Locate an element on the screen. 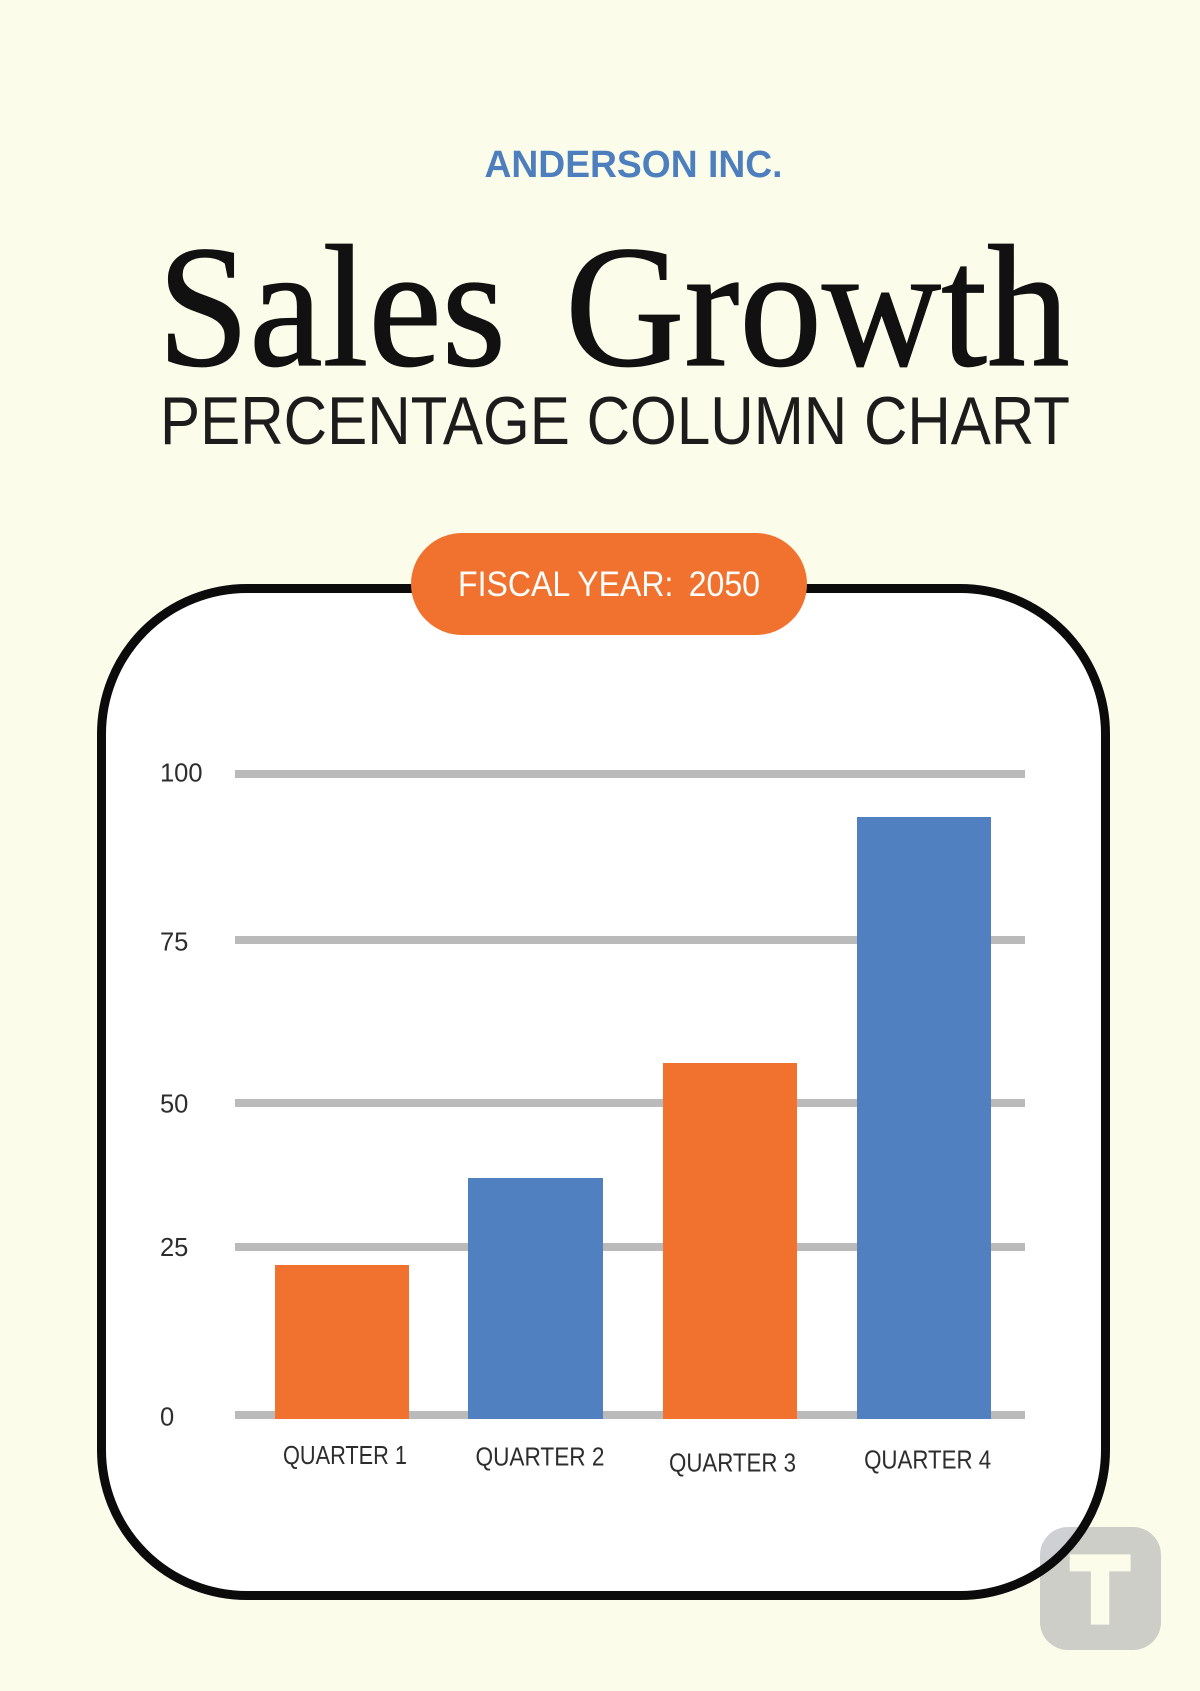 Image resolution: width=1200 pixels, height=1691 pixels. svg-text: 75 is located at coordinates (174, 943).